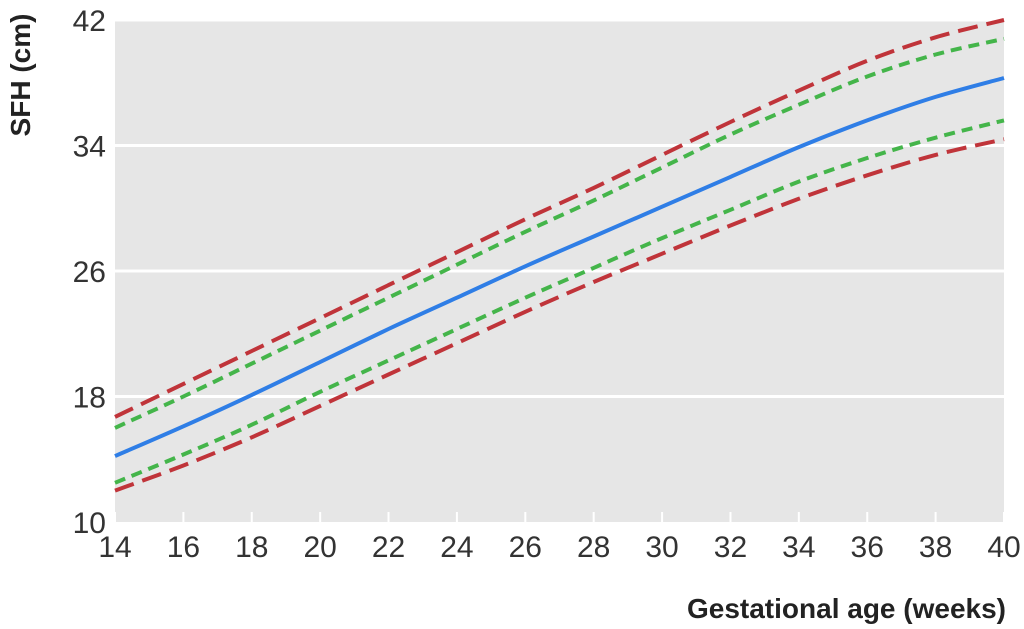 This screenshot has width=1024, height=629. What do you see at coordinates (867, 547) in the screenshot?
I see `x-tick-label: 36` at bounding box center [867, 547].